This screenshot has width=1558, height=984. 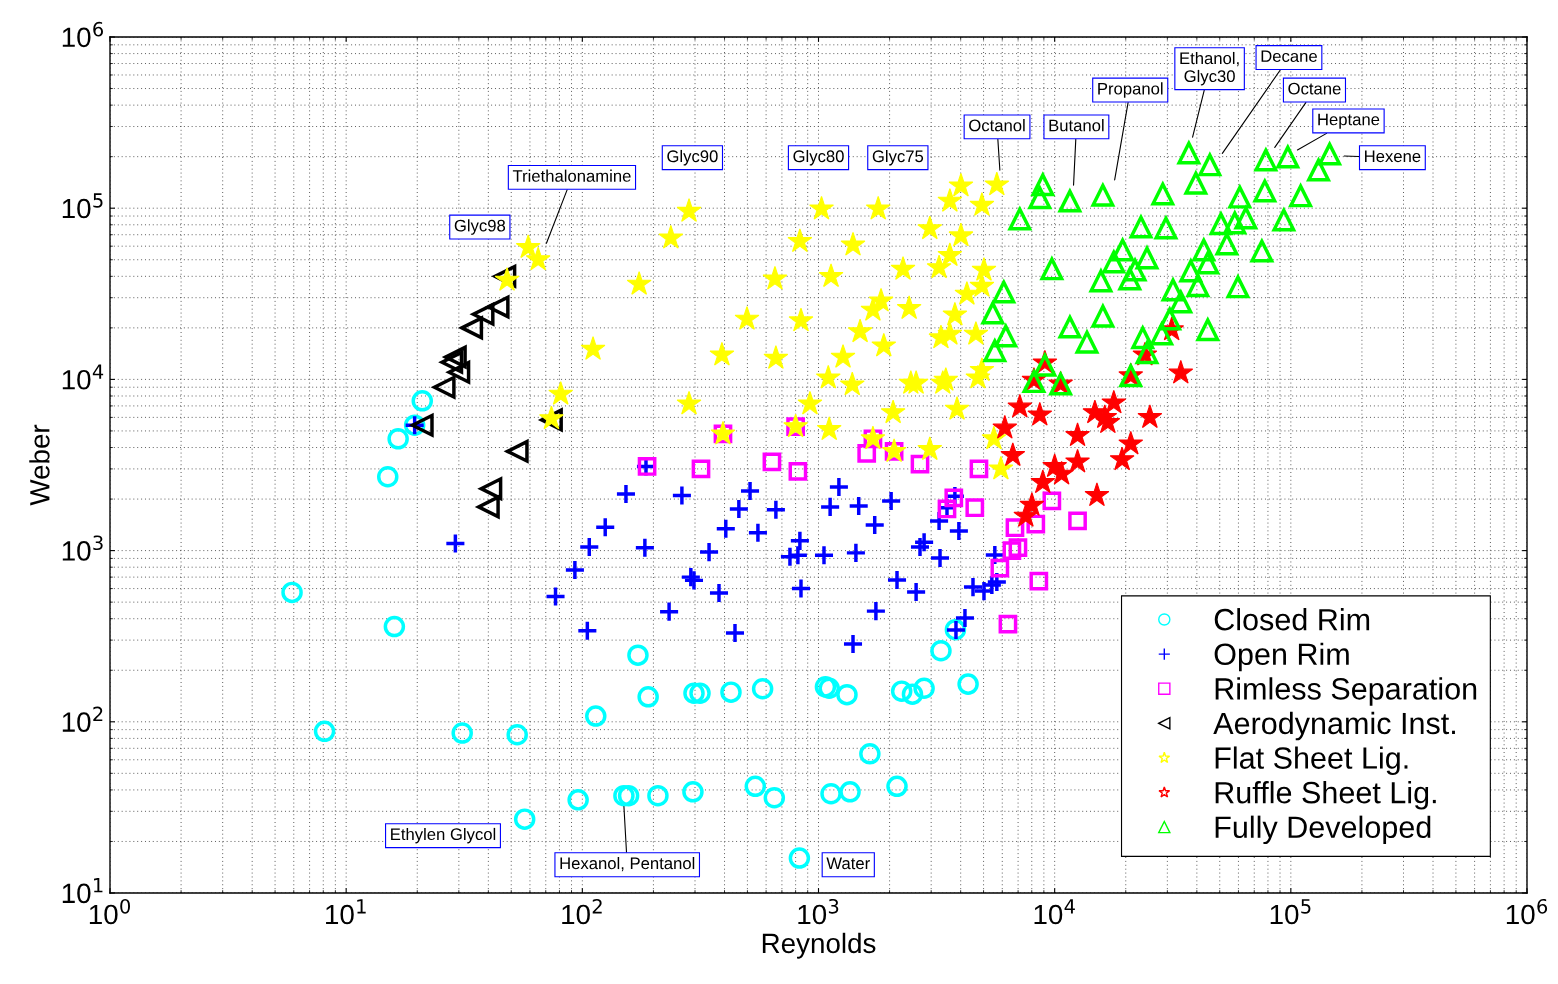 What do you see at coordinates (1346, 691) in the screenshot?
I see `legend-label: Rimless Separation` at bounding box center [1346, 691].